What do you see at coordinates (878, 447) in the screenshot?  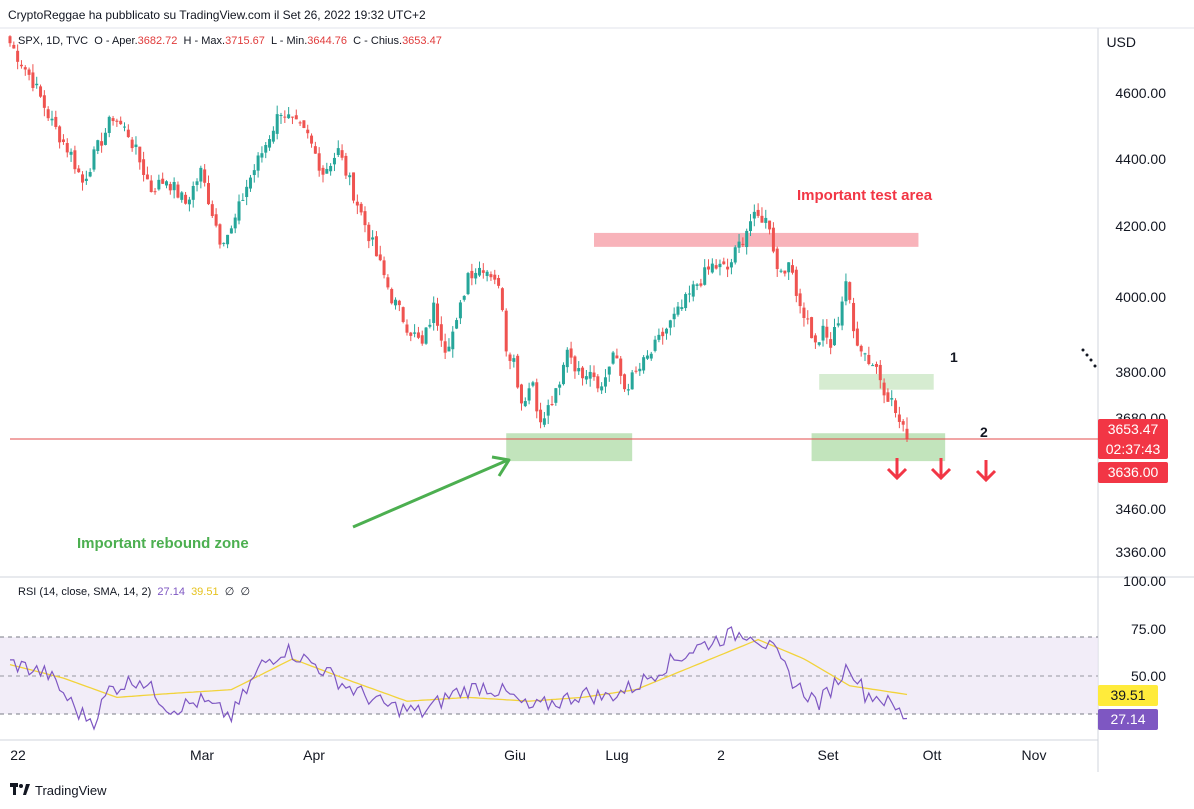 I see `zone-2-zone` at bounding box center [878, 447].